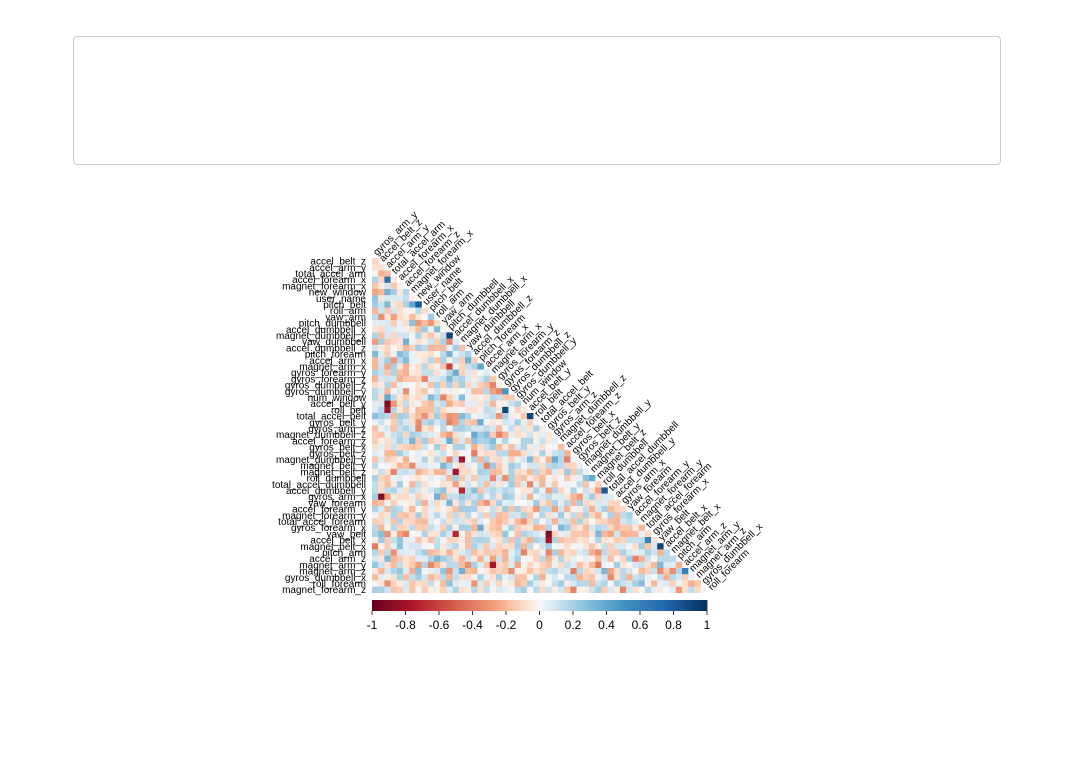 The image size is (1074, 759). What do you see at coordinates (325, 392) in the screenshot?
I see `row-label: gyros_dumbbell_y` at bounding box center [325, 392].